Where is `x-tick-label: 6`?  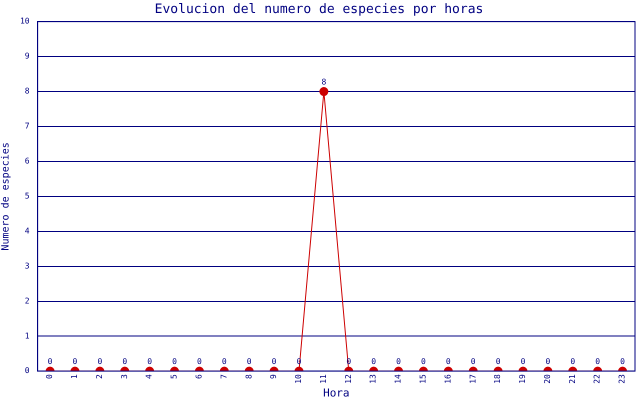 x-tick-label: 6 is located at coordinates (199, 376).